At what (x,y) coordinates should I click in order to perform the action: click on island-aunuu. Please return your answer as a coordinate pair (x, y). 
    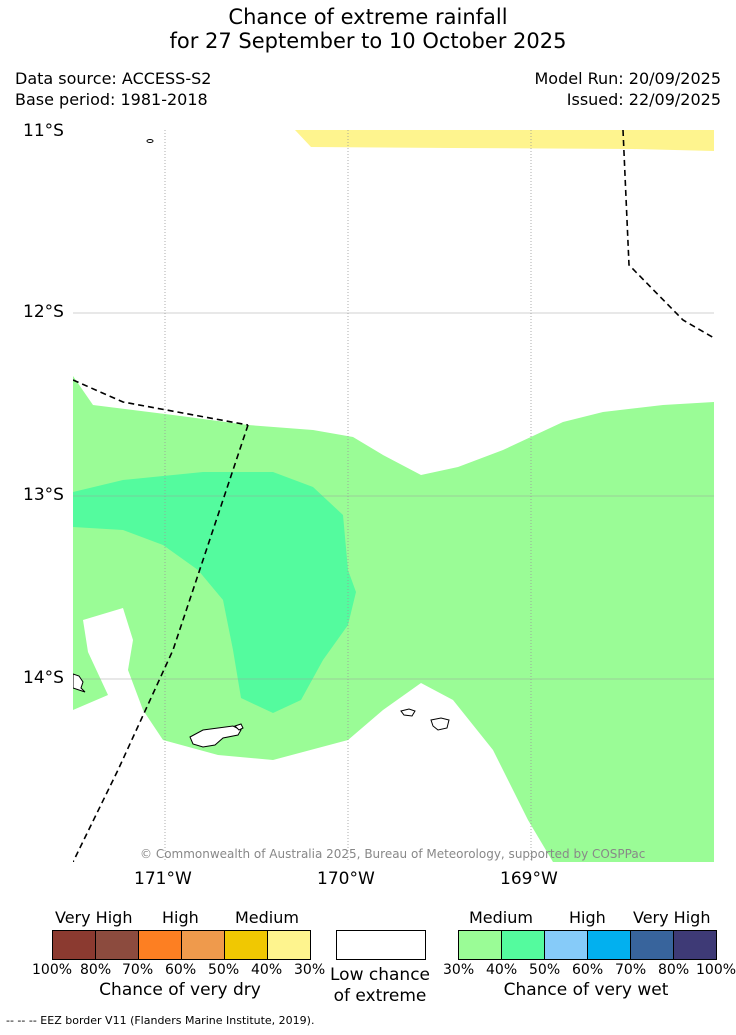
    Looking at the image, I should click on (239, 727).